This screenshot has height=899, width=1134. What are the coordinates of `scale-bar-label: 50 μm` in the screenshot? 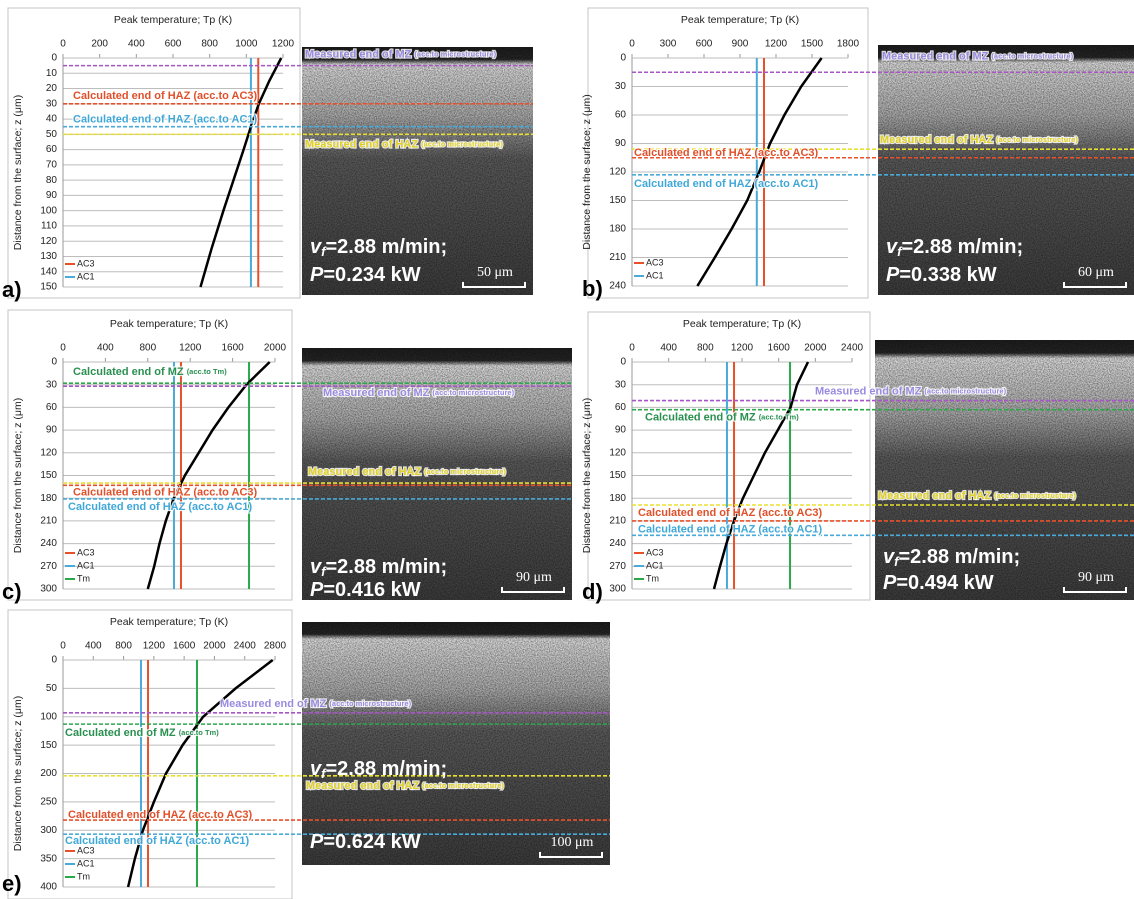 It's located at (495, 272).